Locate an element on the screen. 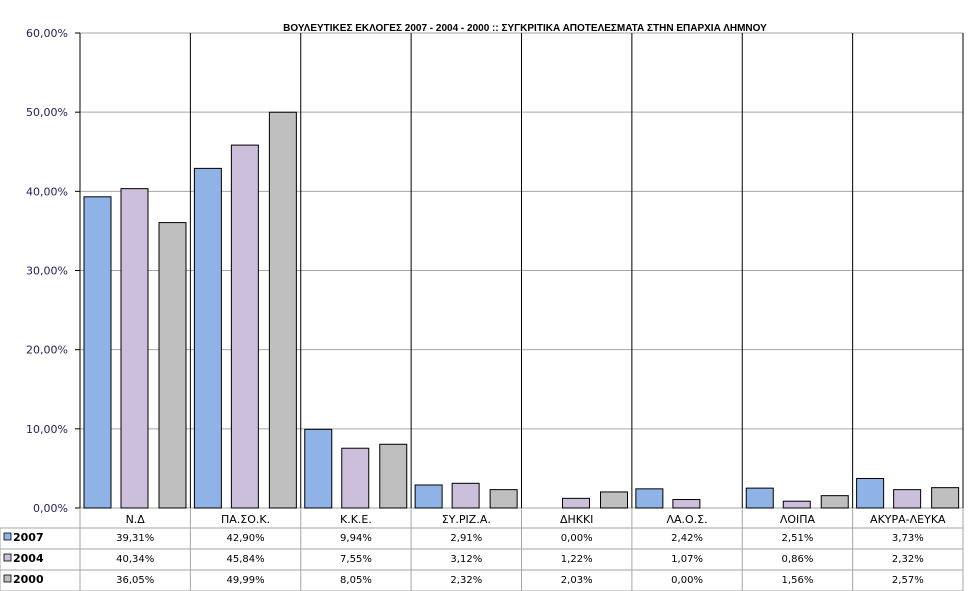 The height and width of the screenshot is (591, 969). data-cell: 42,90% is located at coordinates (245, 538).